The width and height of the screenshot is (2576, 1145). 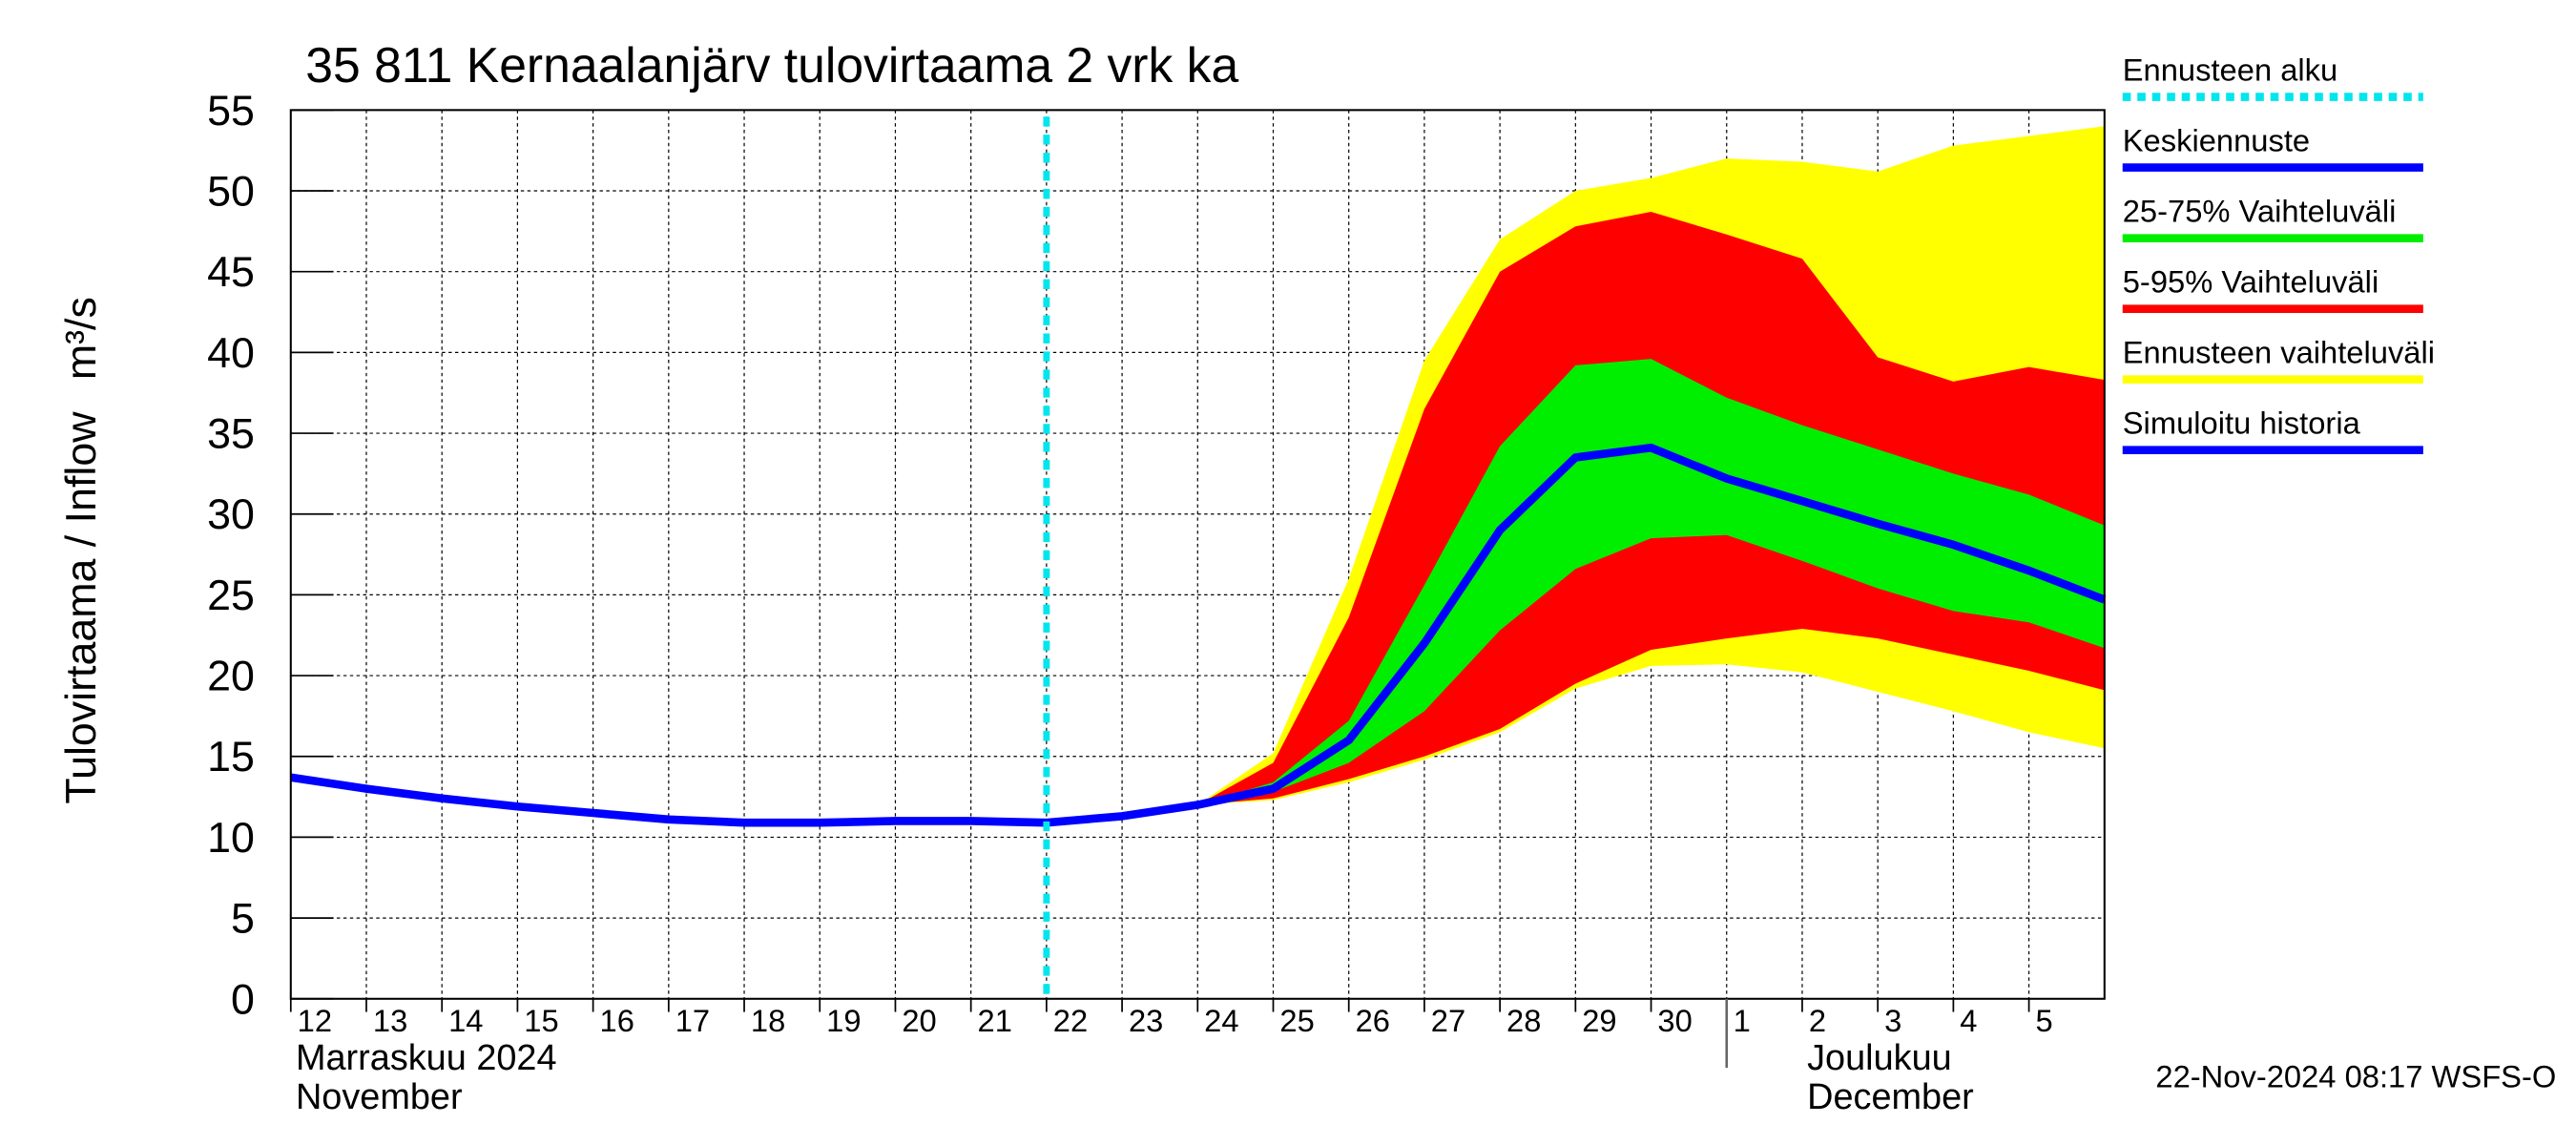 What do you see at coordinates (231, 838) in the screenshot?
I see `y-tick-label: 10` at bounding box center [231, 838].